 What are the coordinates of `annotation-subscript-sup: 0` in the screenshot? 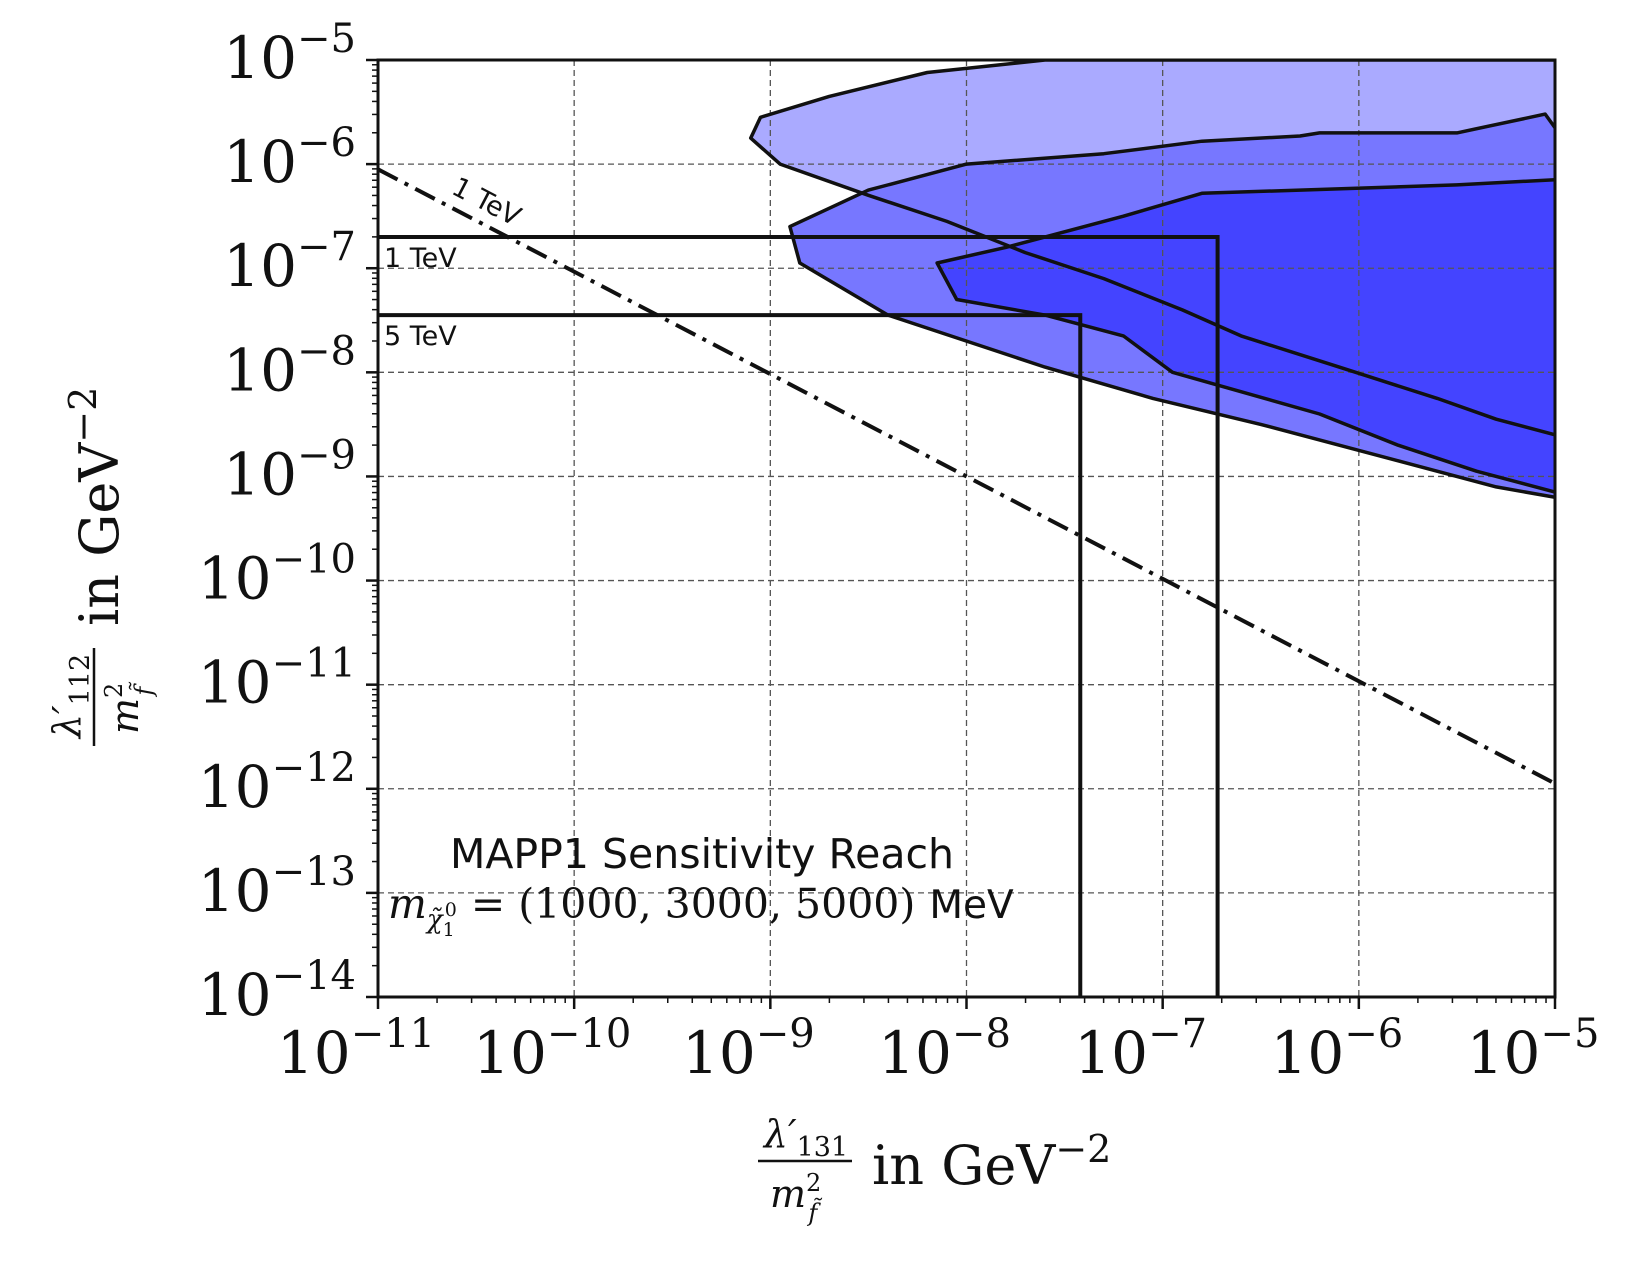 It's located at (451, 910).